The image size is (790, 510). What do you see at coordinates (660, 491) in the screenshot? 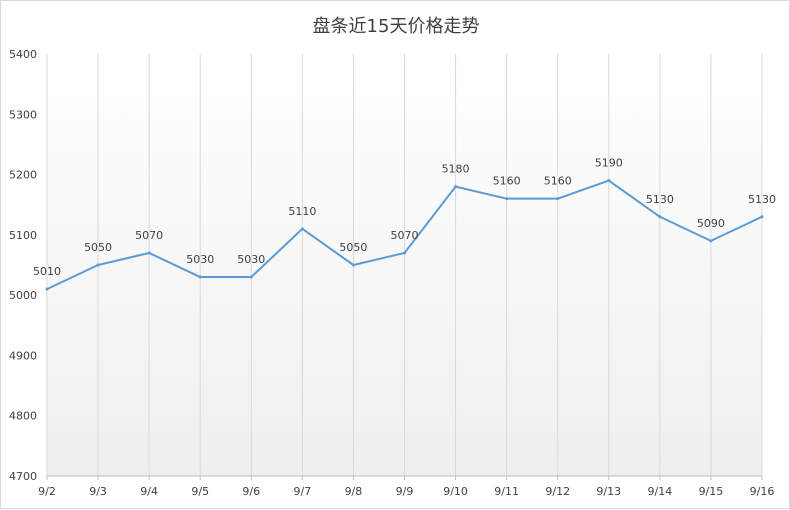
I see `x-tick-label: 9/14` at bounding box center [660, 491].